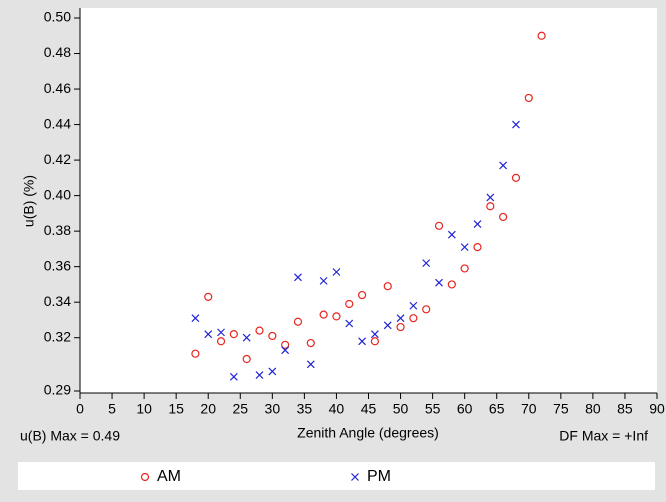  I want to click on x-tick-label: 10, so click(144, 409).